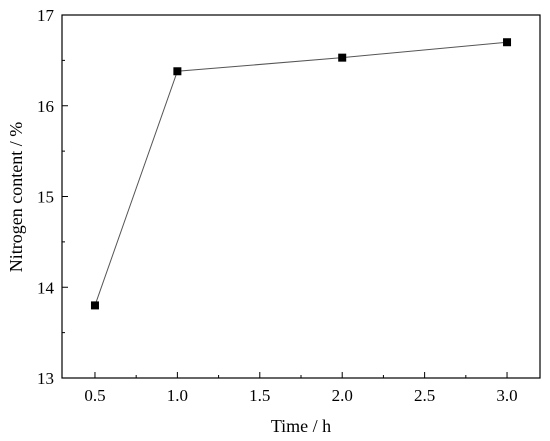  I want to click on x-tick-label: 1.5, so click(259, 395).